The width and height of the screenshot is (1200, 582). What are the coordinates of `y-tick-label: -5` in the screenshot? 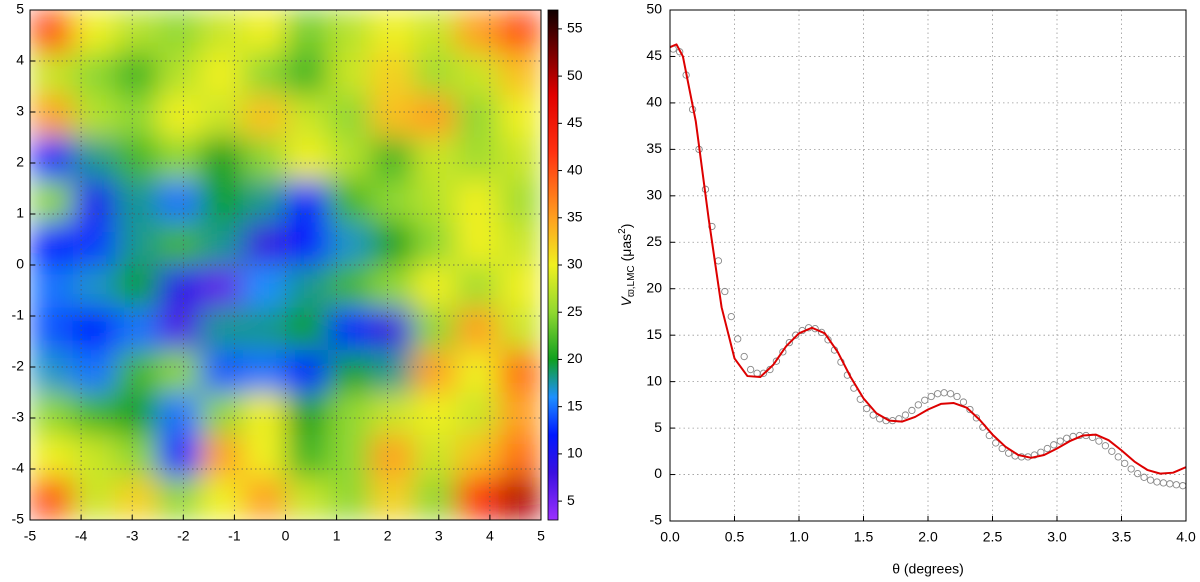 It's located at (656, 520).